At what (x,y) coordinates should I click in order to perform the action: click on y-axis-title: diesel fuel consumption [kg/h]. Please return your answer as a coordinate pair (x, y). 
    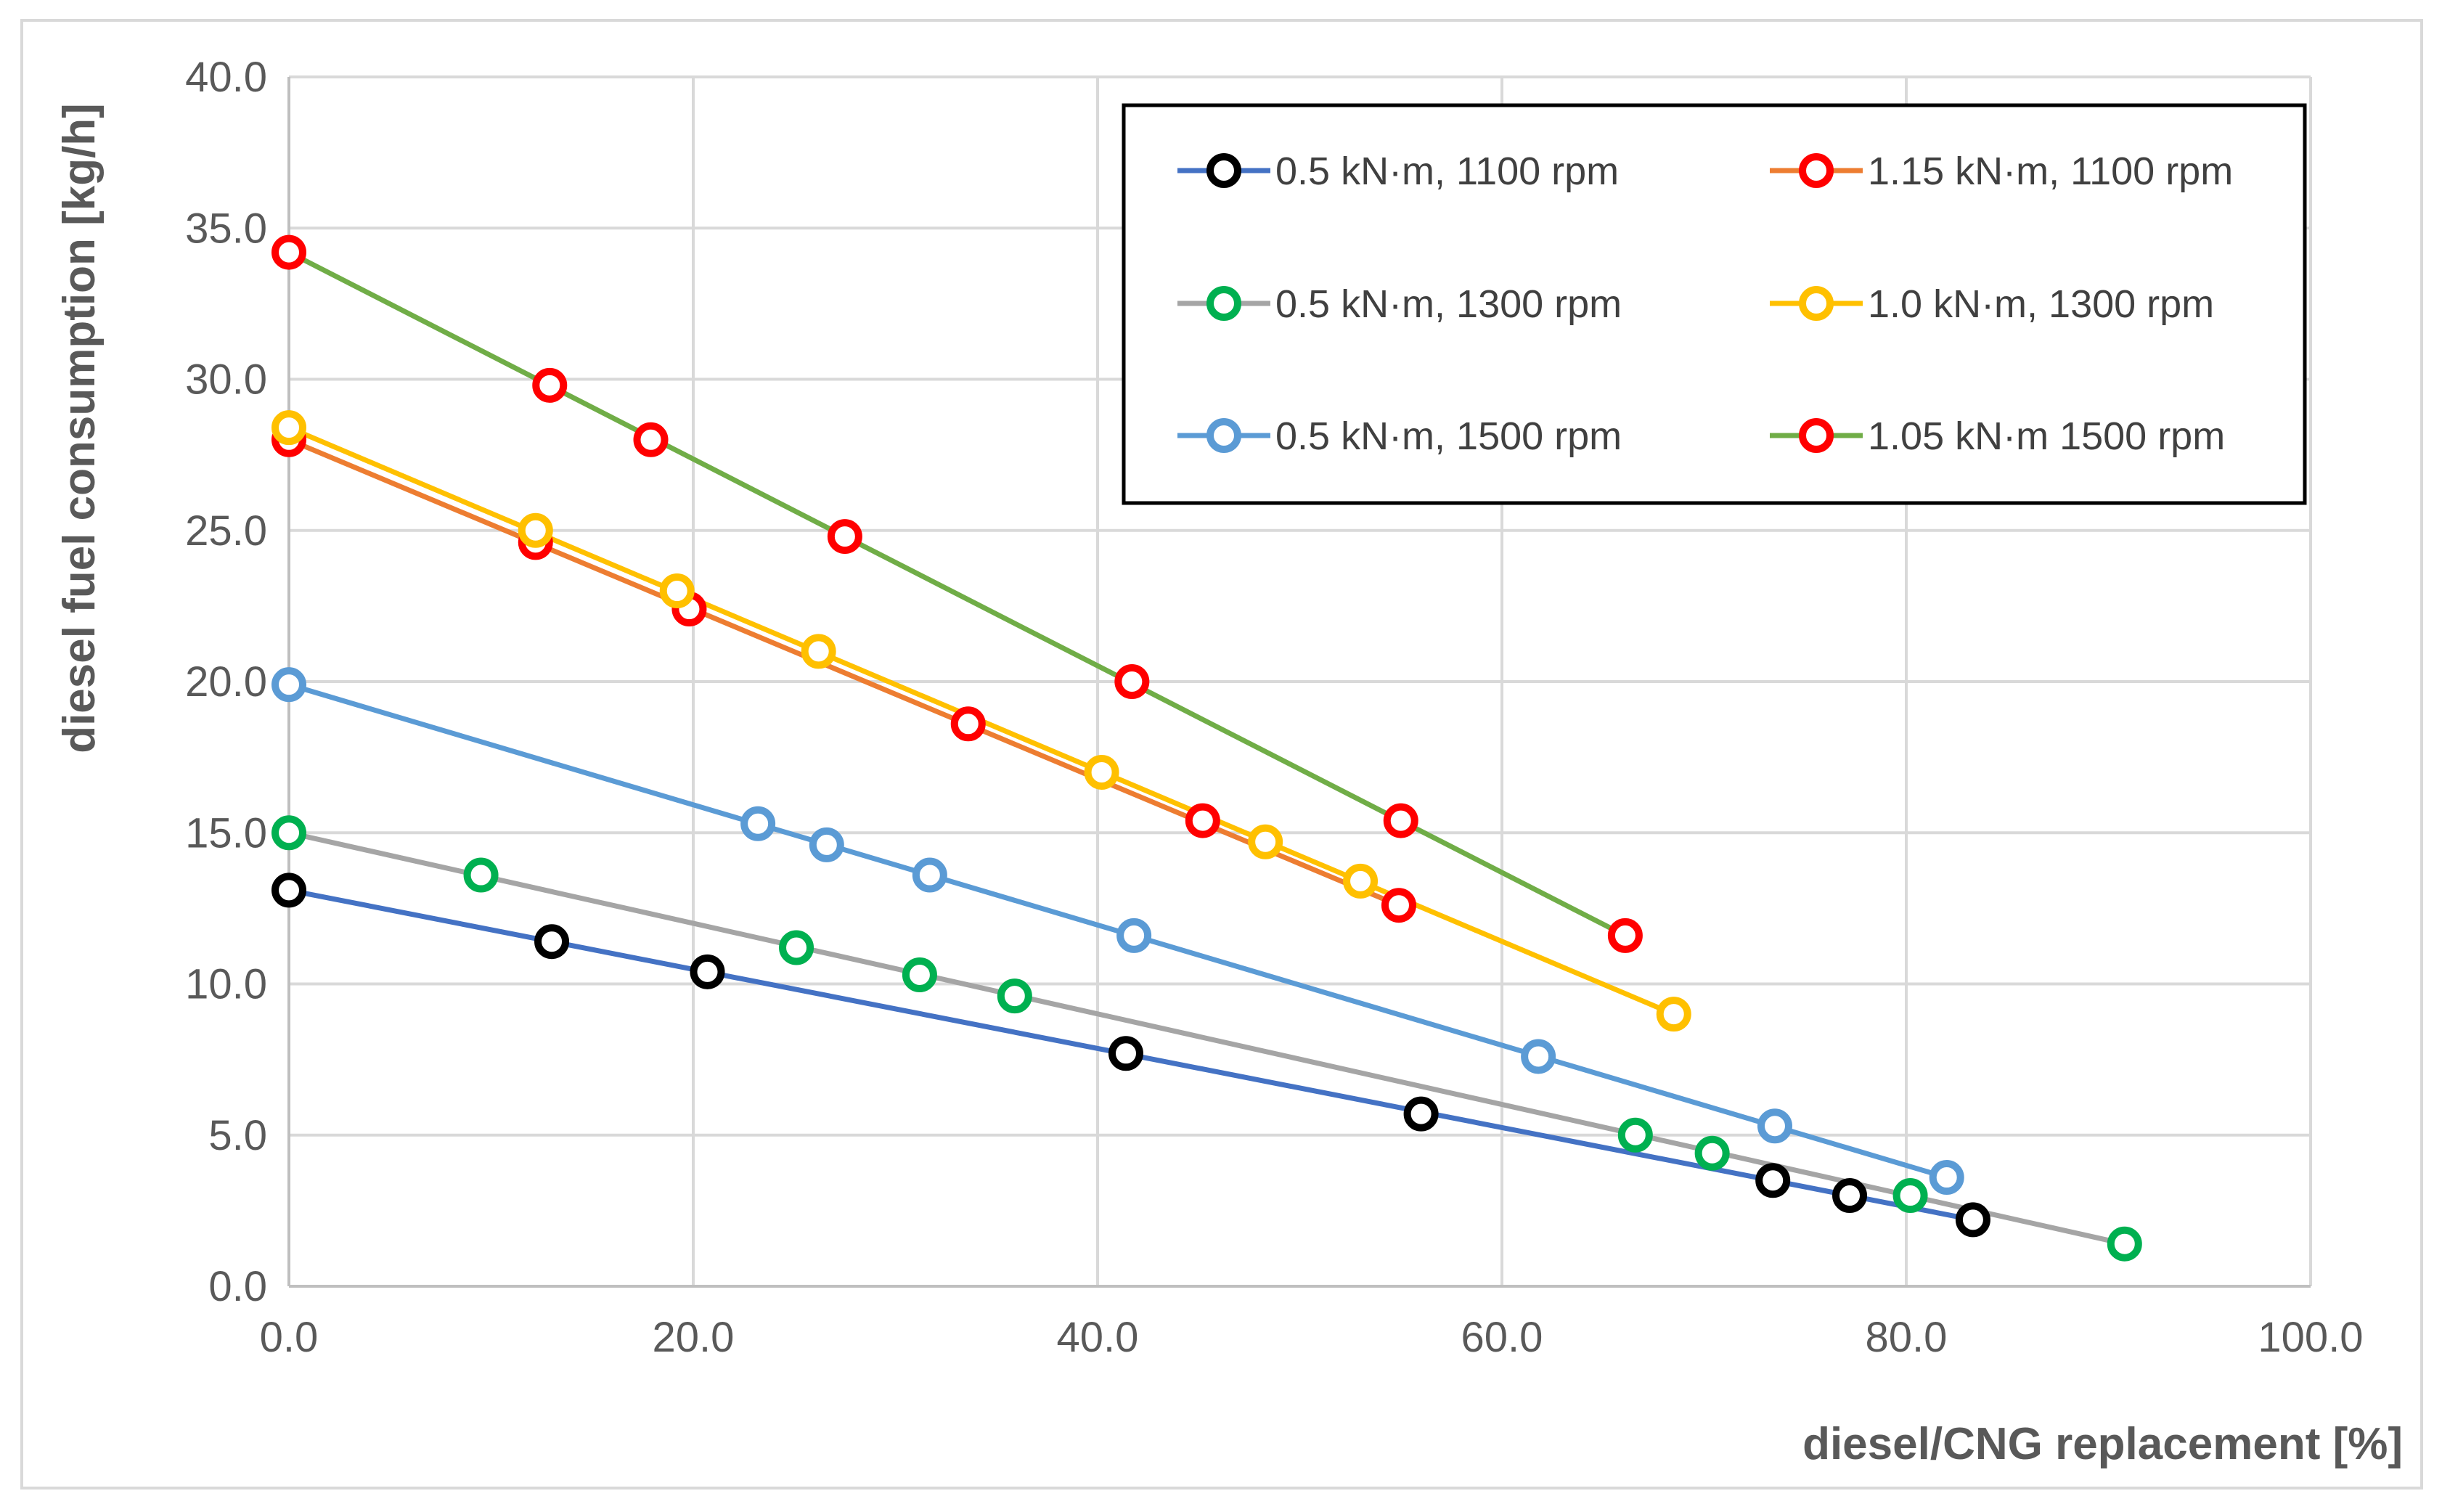
    Looking at the image, I should click on (79, 428).